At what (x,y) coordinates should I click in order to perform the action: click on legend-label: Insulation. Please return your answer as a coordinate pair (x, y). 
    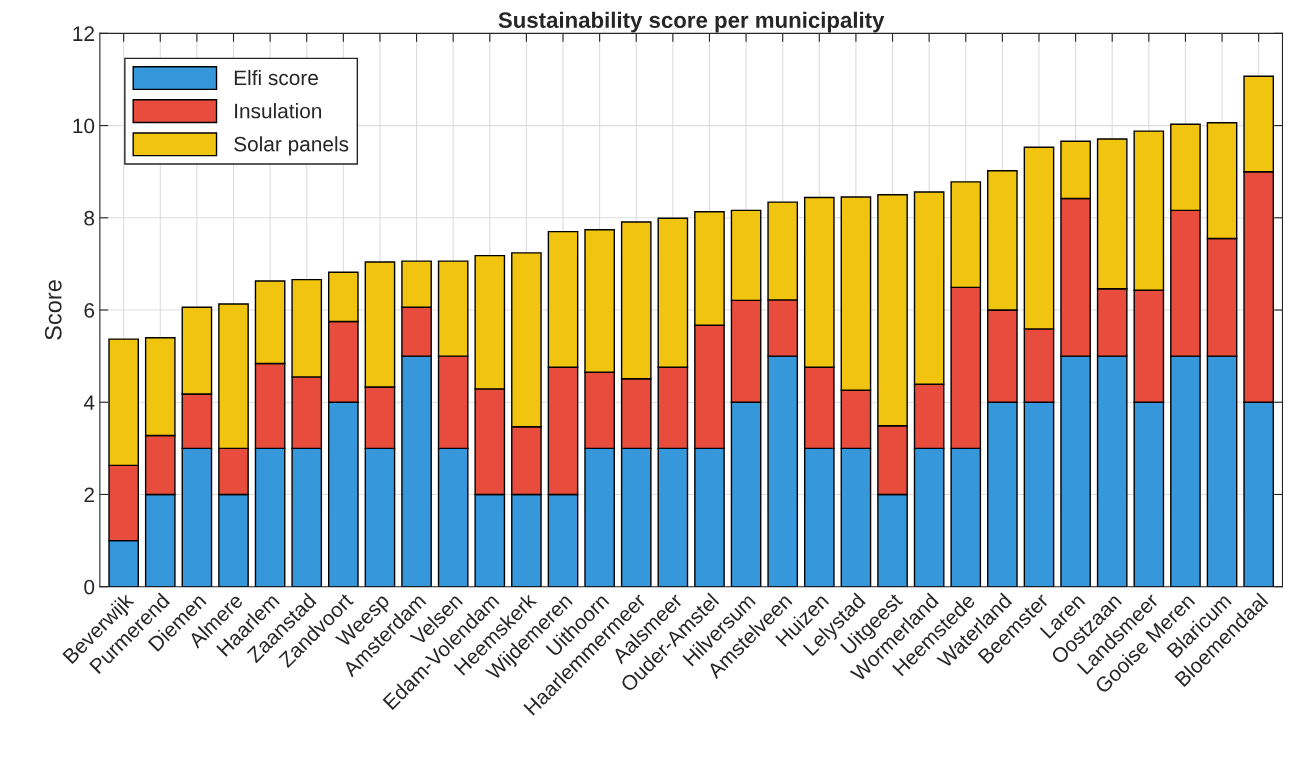
    Looking at the image, I should click on (278, 111).